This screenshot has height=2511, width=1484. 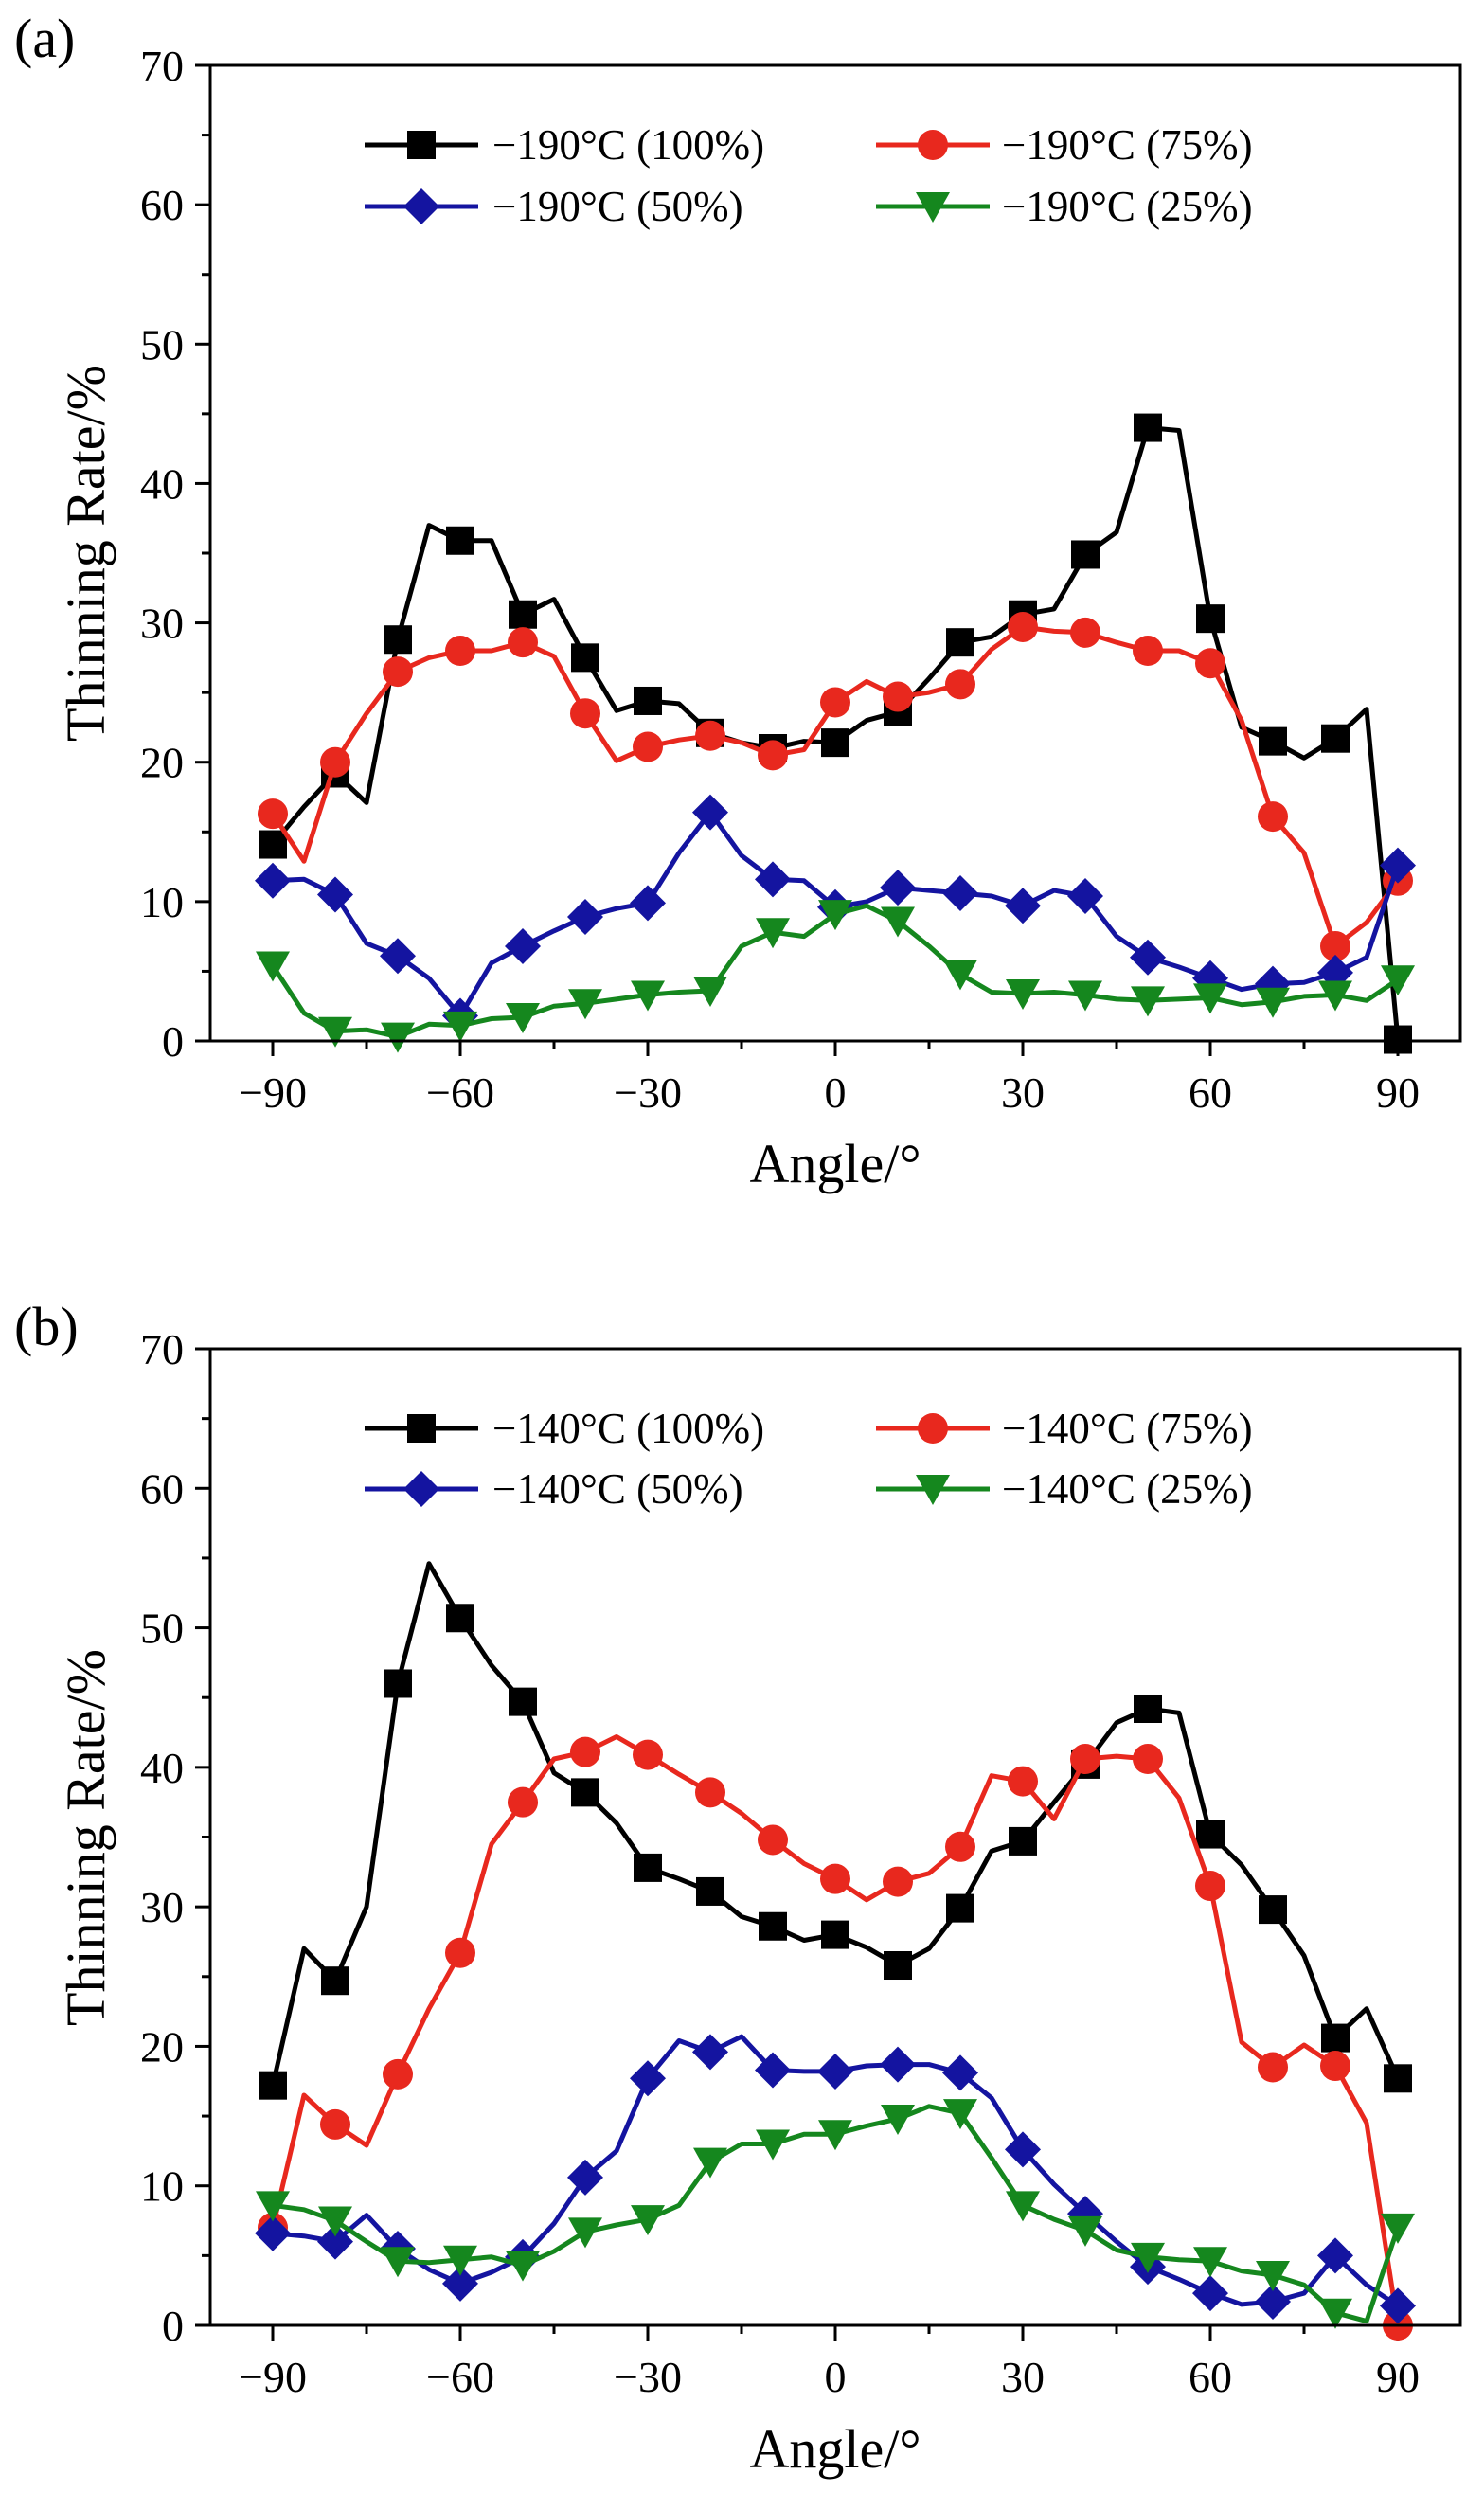 I want to click on legend-entry-3: −140°C (50%), so click(x=554, y=1489).